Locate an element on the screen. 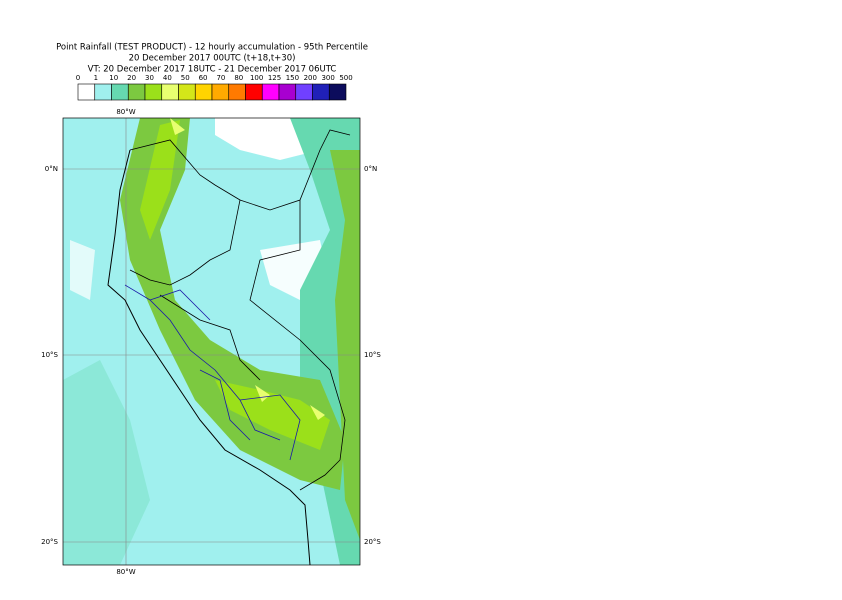  colorbar-label: 20 is located at coordinates (131, 78).